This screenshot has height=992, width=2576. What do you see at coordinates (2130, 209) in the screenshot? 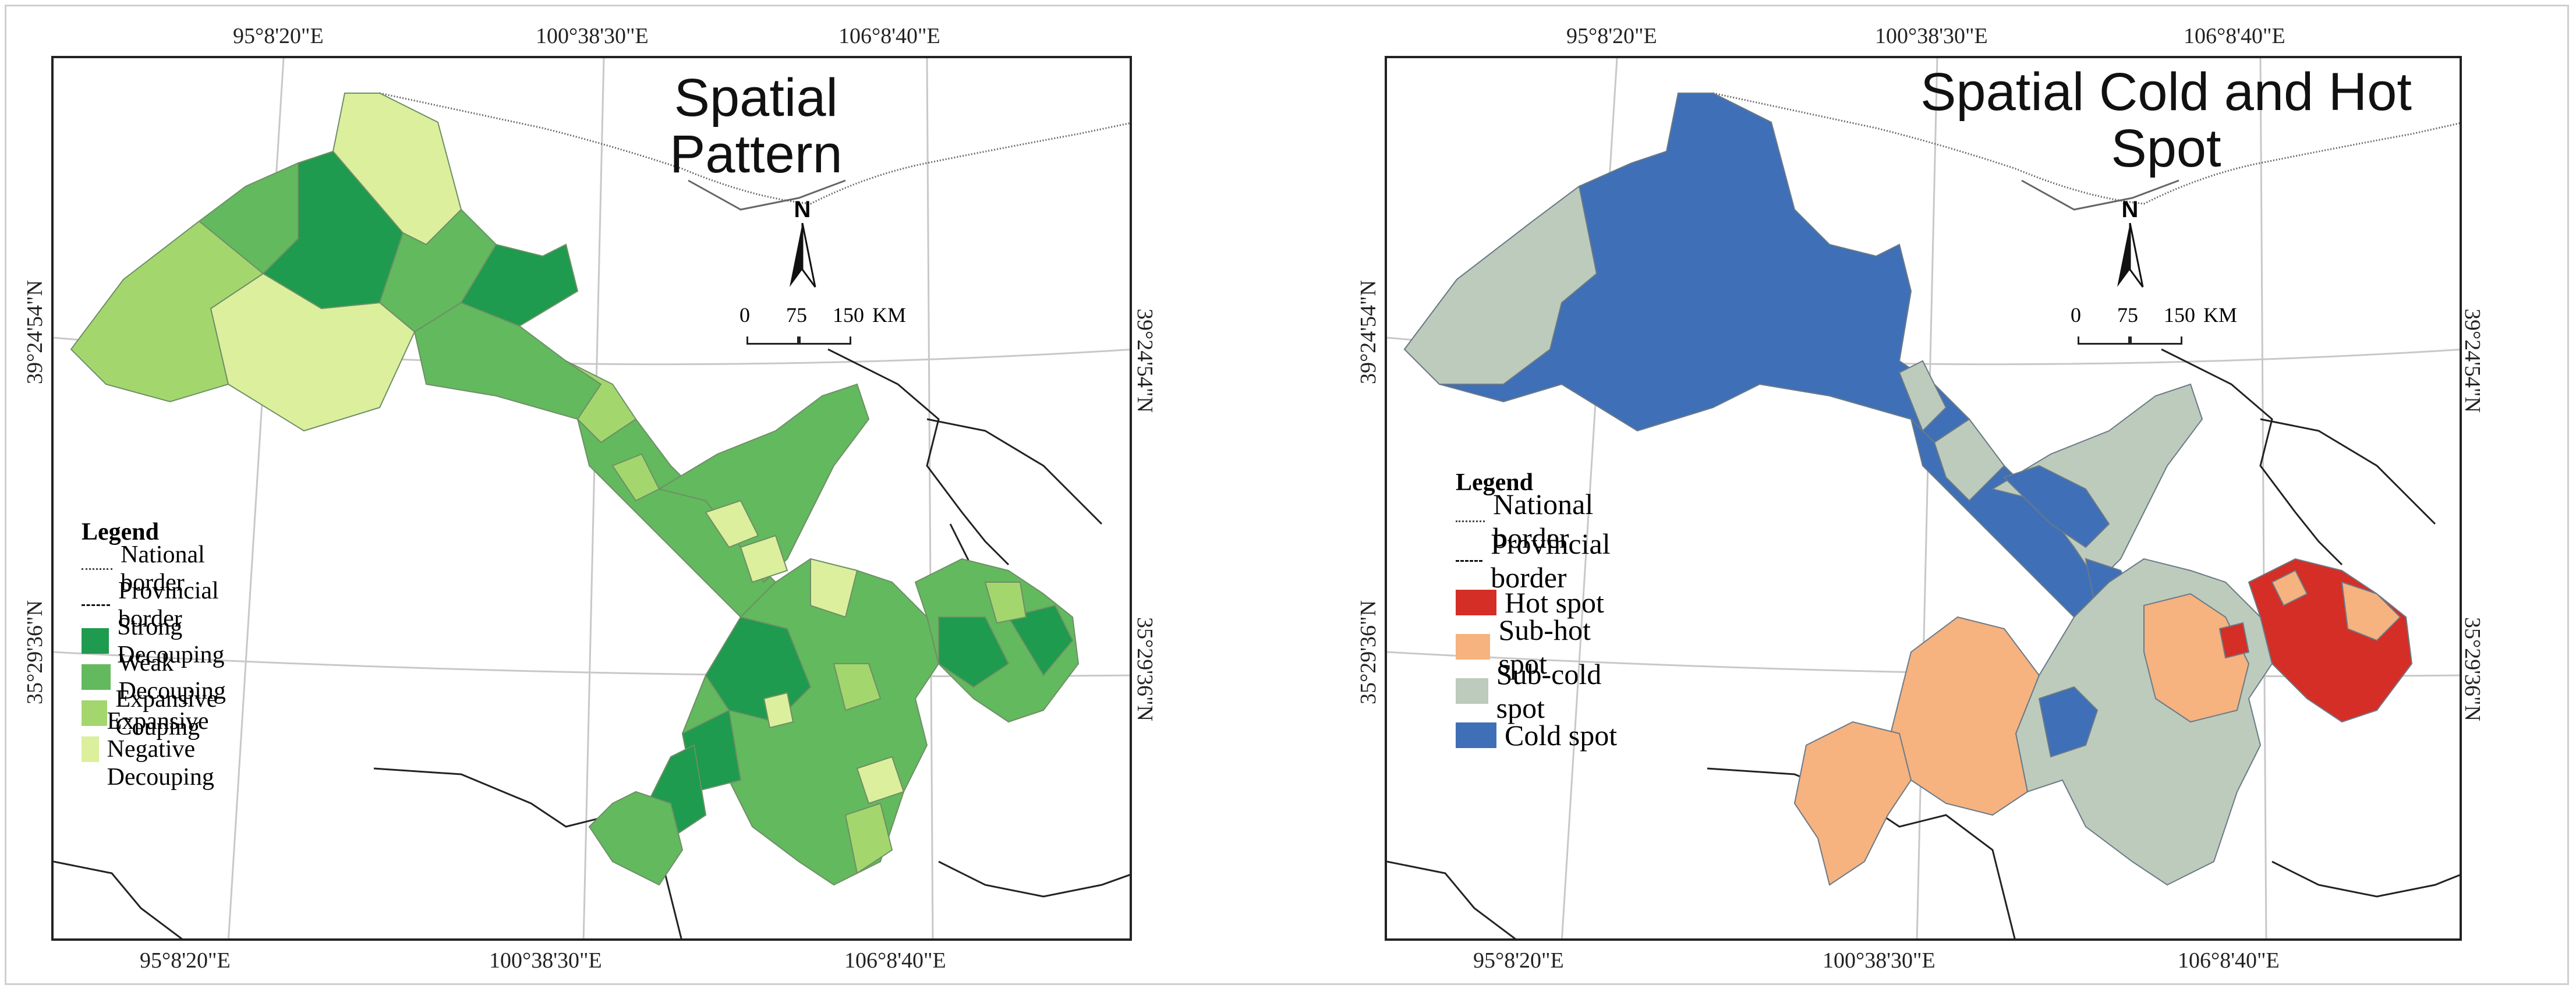
I see `north-letter: N` at bounding box center [2130, 209].